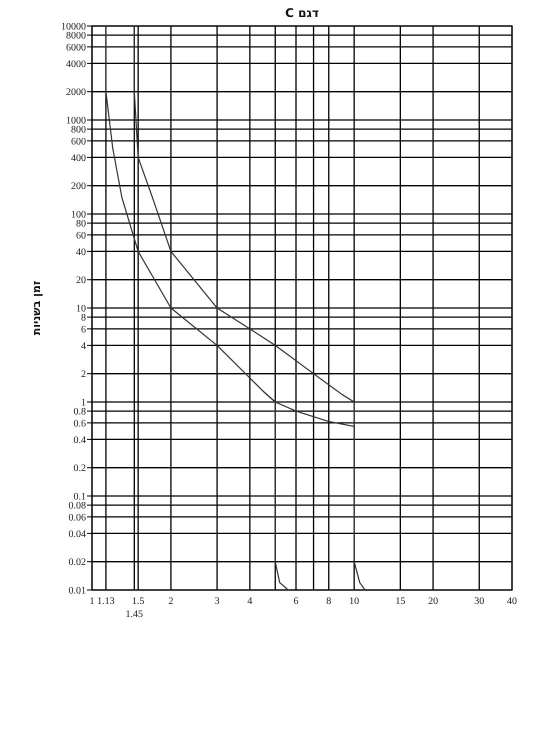  What do you see at coordinates (77, 591) in the screenshot?
I see `y-tick-label: 0.01` at bounding box center [77, 591].